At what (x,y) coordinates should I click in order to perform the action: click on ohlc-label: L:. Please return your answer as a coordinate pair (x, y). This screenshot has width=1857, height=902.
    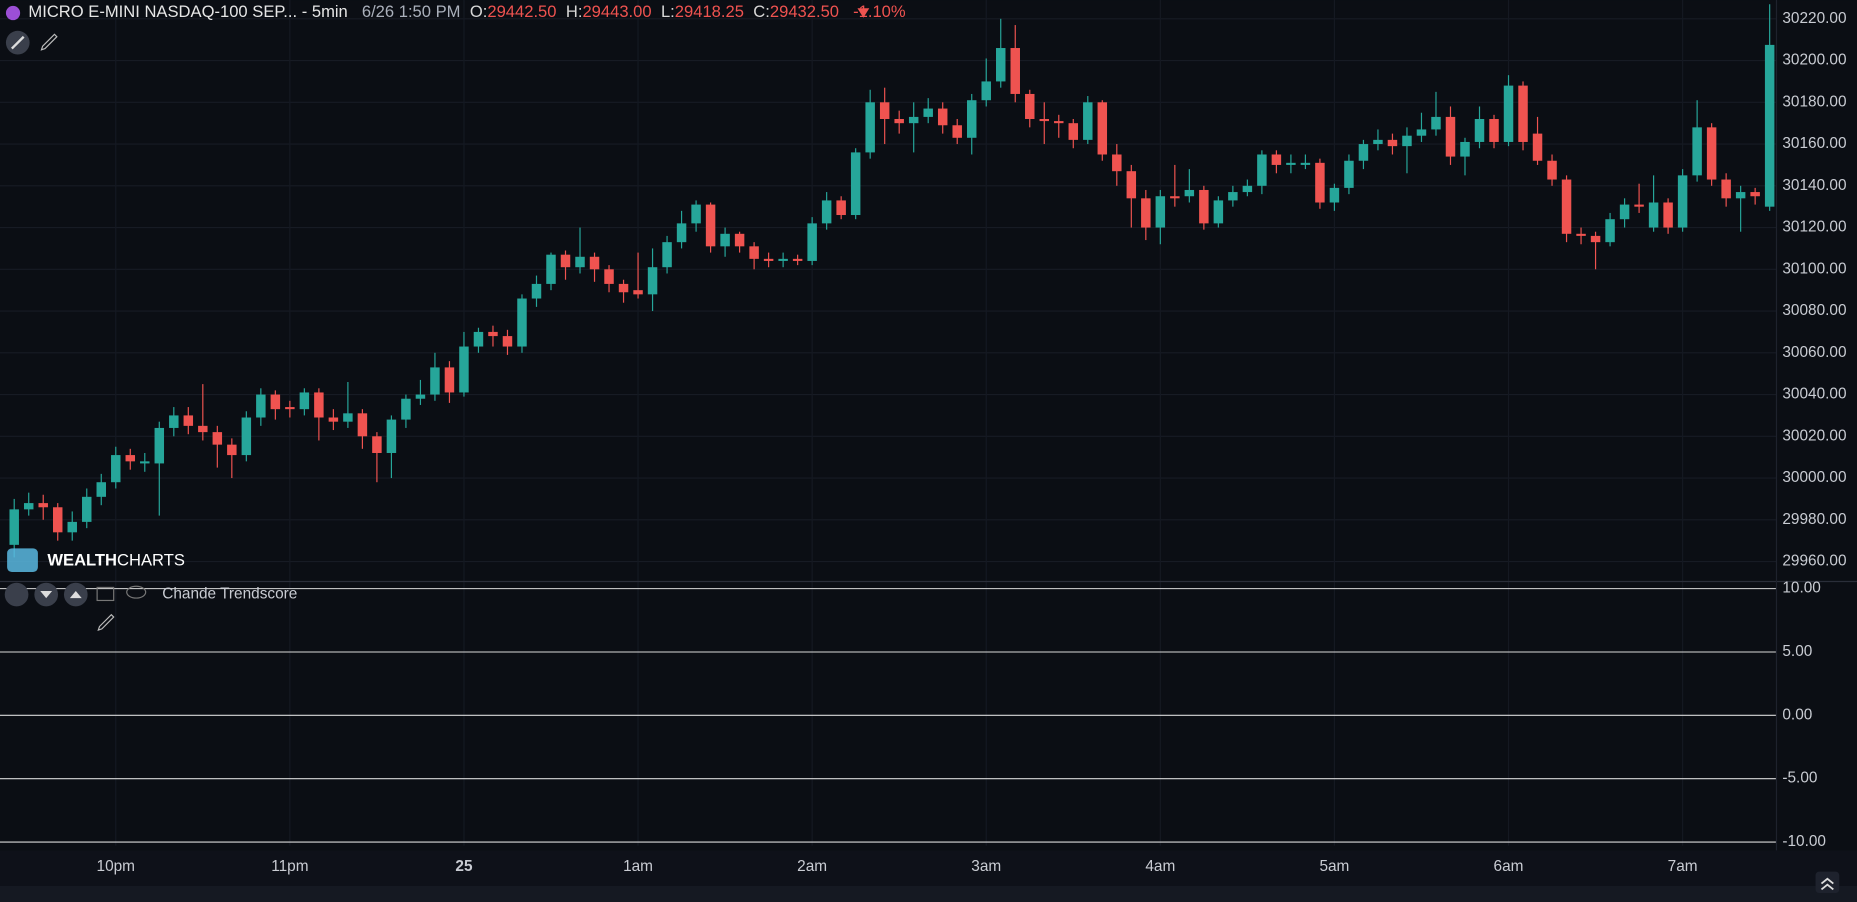
    Looking at the image, I should click on (668, 11).